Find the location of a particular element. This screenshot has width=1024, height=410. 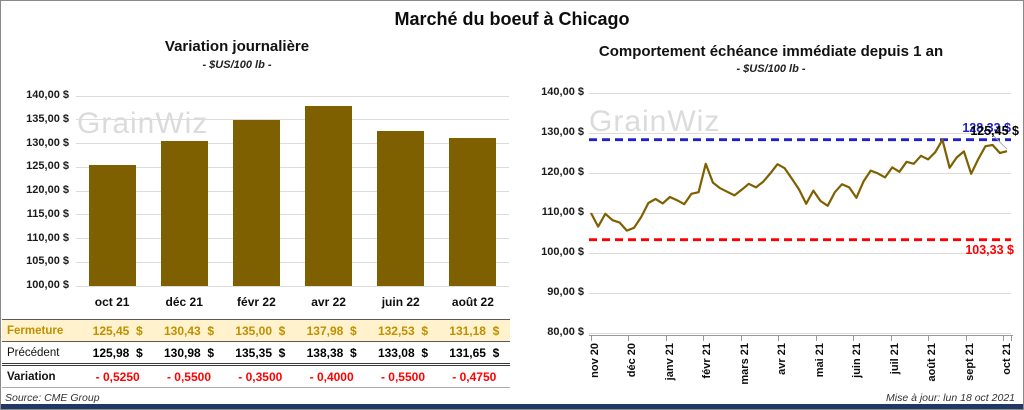

label-leader-line is located at coordinates (998, 140).